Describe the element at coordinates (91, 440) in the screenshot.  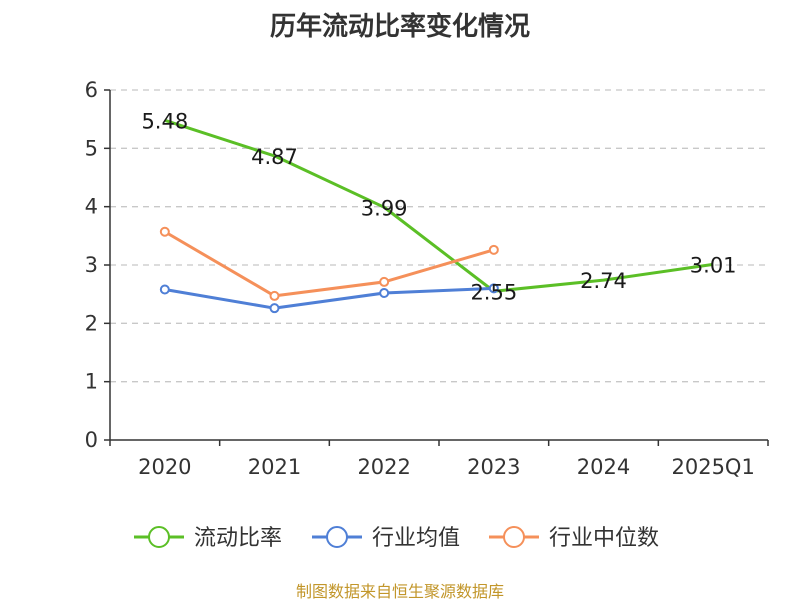
I see `y-tick-label: 0` at that location.